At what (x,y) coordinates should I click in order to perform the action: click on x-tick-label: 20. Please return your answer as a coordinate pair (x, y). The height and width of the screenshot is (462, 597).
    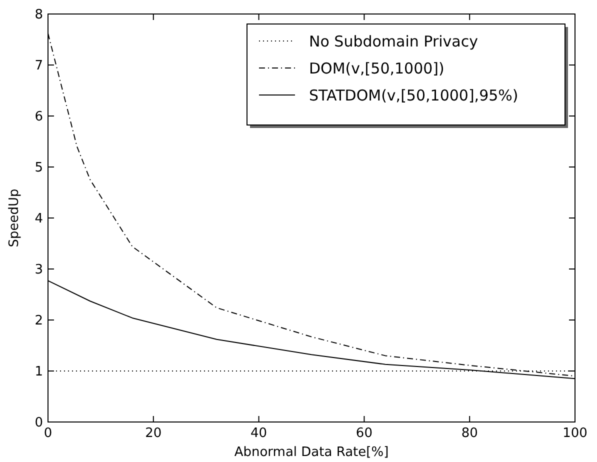
    Looking at the image, I should click on (153, 433).